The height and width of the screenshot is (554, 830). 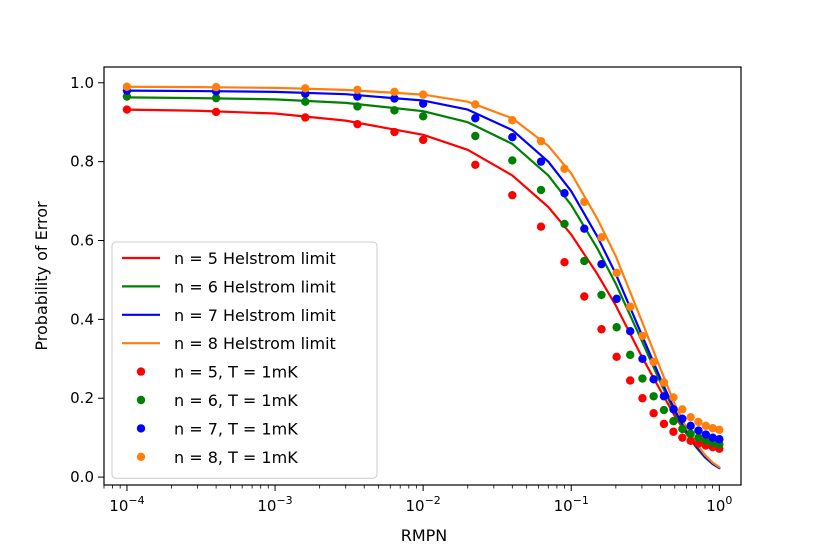 What do you see at coordinates (82, 477) in the screenshot?
I see `y-tick-label: 0.0` at bounding box center [82, 477].